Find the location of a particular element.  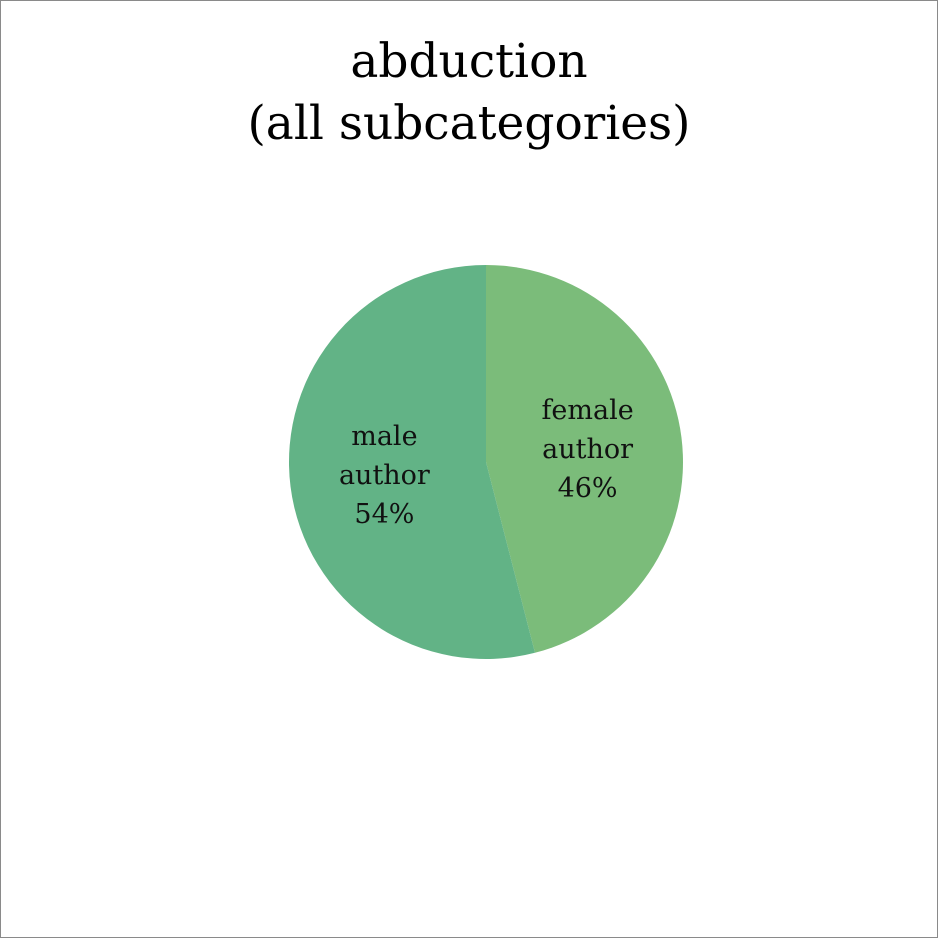

data-label-male-author: male author 54% is located at coordinates (384, 475).